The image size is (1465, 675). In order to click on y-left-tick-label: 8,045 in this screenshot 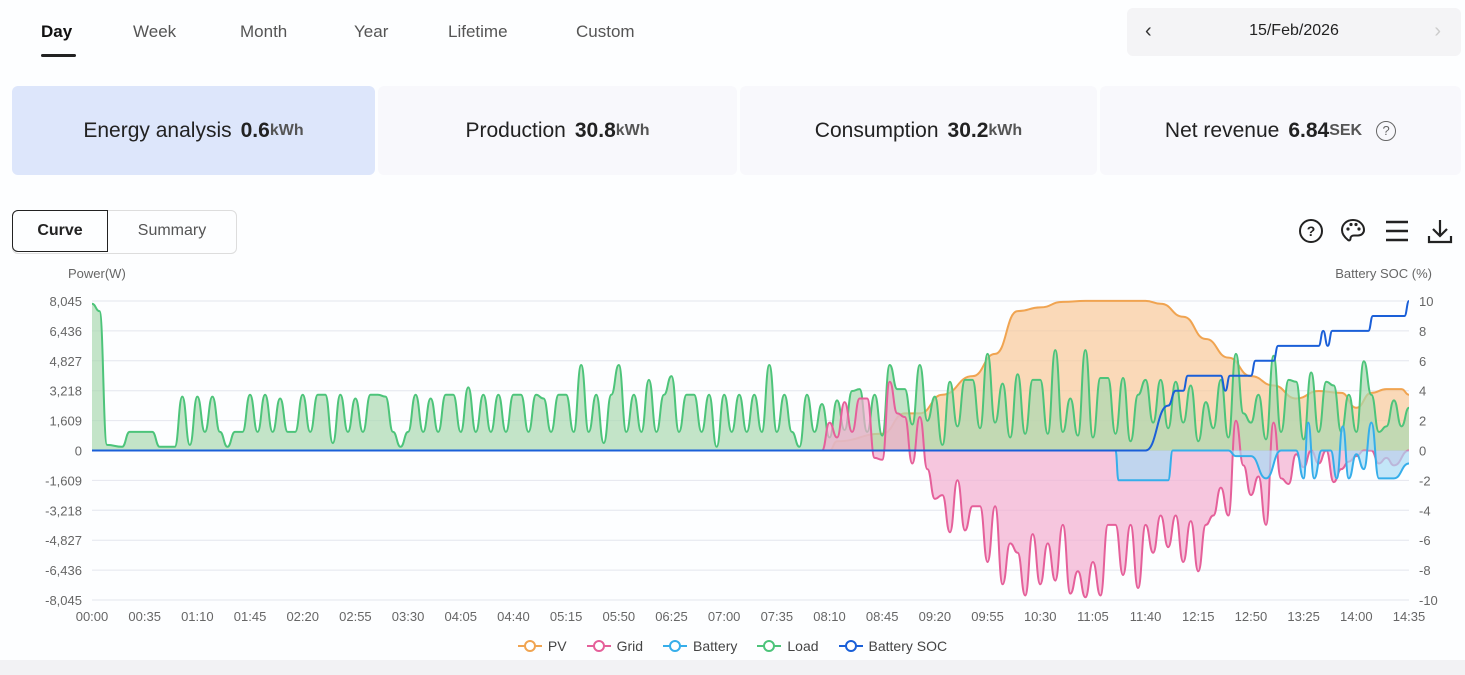, I will do `click(65, 301)`.